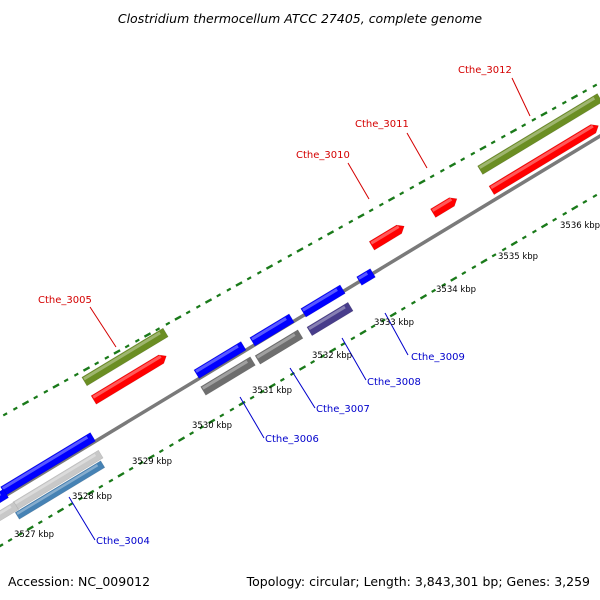  Describe the element at coordinates (456, 290) in the screenshot. I see `scale-label: 3534 kbp` at that location.